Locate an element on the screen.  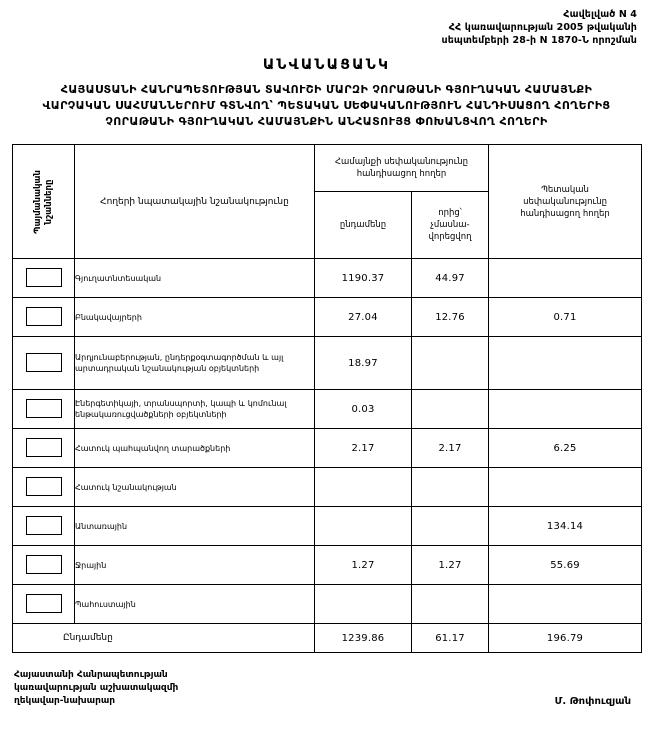
reference-line-3: սեպտեմբերի 28-ի N 1870-Ն որոշման is located at coordinates (539, 40).